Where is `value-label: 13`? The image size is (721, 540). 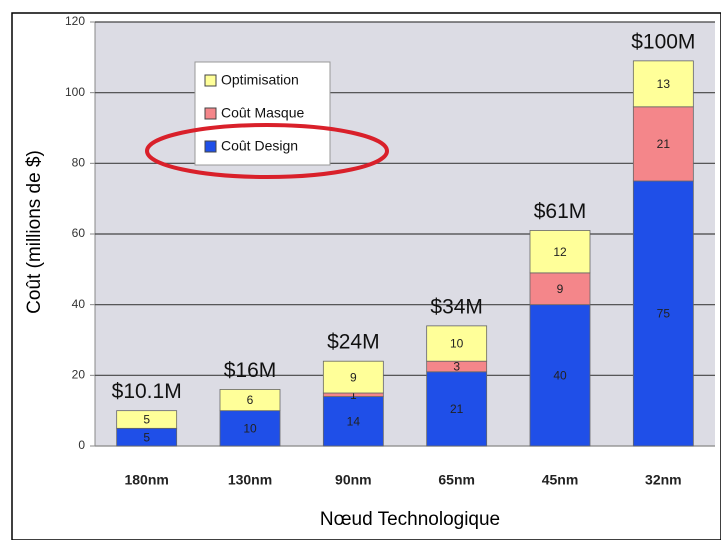
value-label: 13 is located at coordinates (664, 84).